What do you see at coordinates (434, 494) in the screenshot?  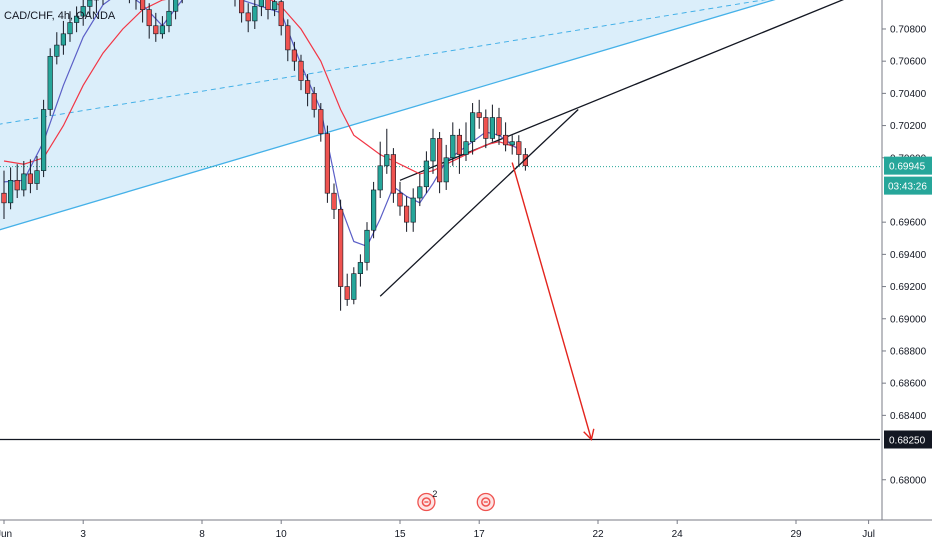 I see `event-marker-badge: 2` at bounding box center [434, 494].